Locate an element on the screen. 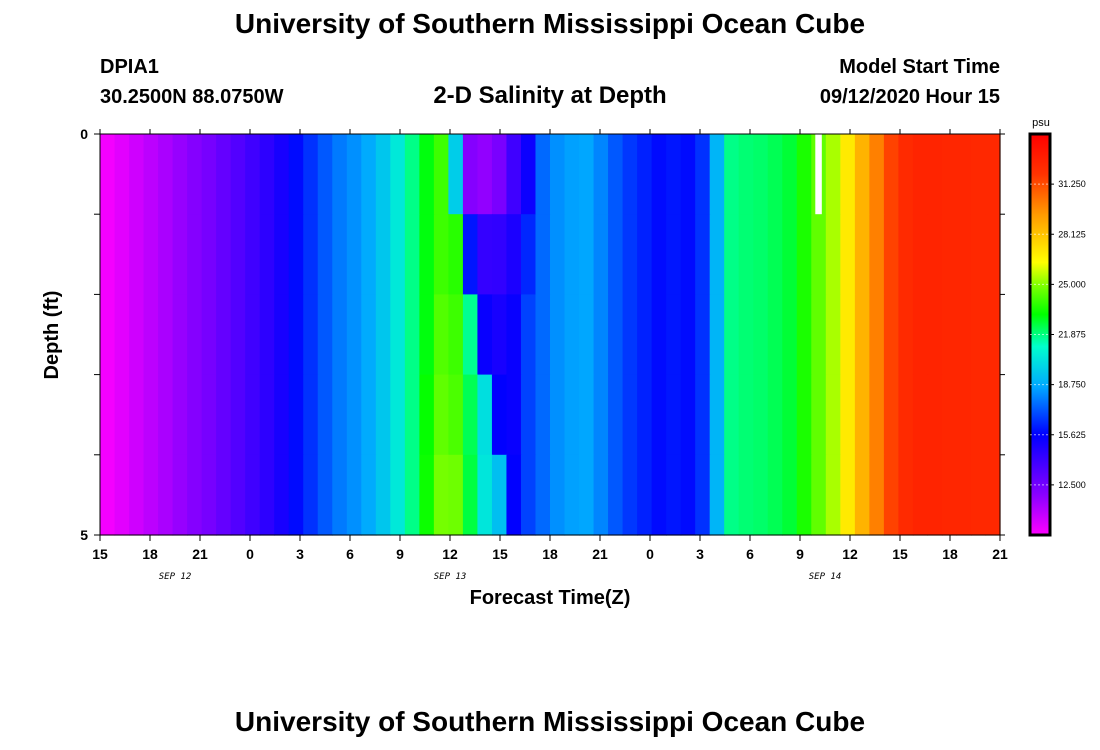  x-tick-label: 12 is located at coordinates (850, 554).